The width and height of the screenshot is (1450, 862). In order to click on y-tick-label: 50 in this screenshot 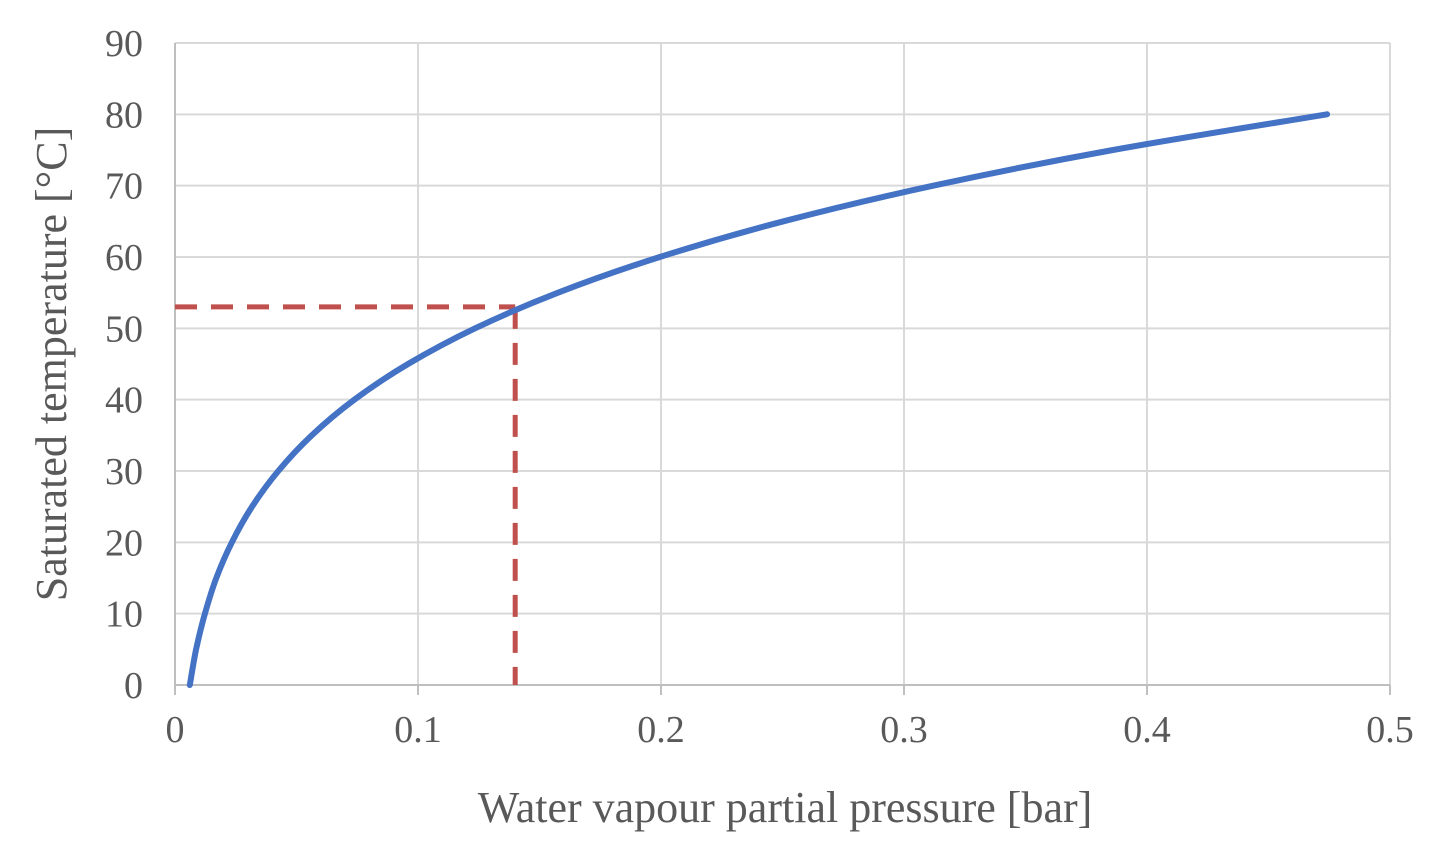, I will do `click(124, 329)`.